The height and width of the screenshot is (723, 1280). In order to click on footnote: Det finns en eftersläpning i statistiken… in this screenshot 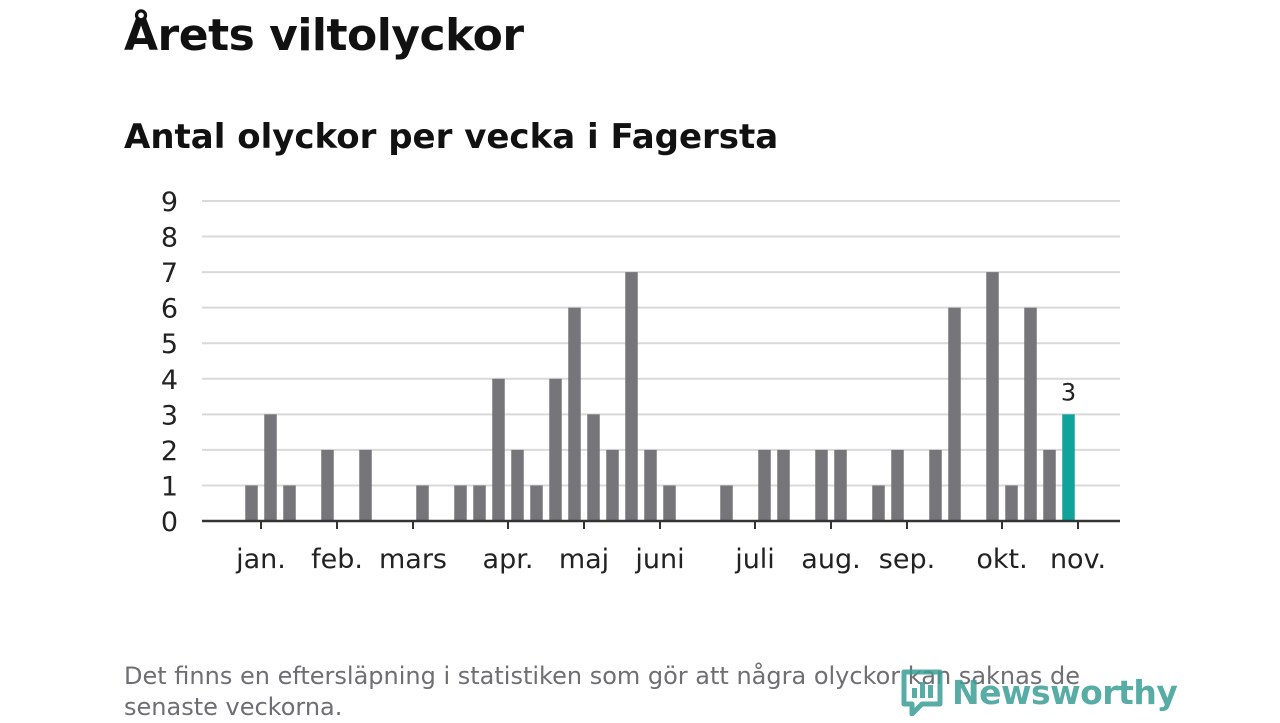, I will do `click(602, 691)`.